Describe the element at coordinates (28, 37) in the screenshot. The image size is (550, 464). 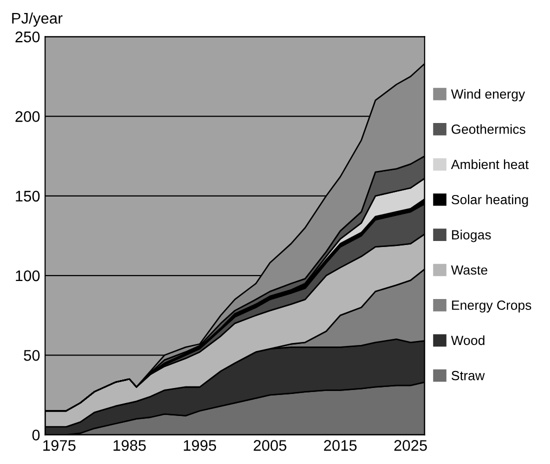
I see `y-tick-label: 250` at that location.